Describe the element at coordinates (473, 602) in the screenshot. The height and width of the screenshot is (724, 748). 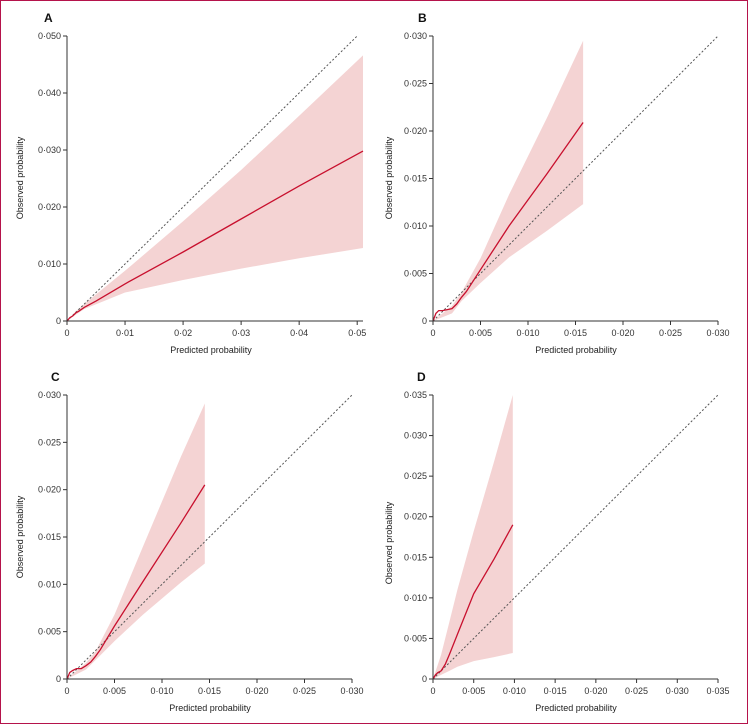
I see `panel-d-calibration-line` at that location.